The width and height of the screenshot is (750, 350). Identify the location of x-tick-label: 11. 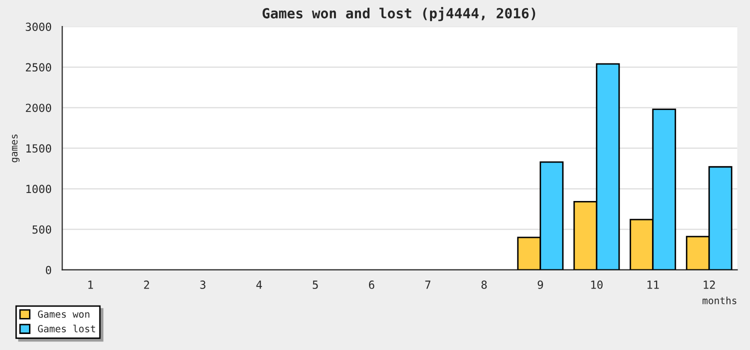
(653, 284).